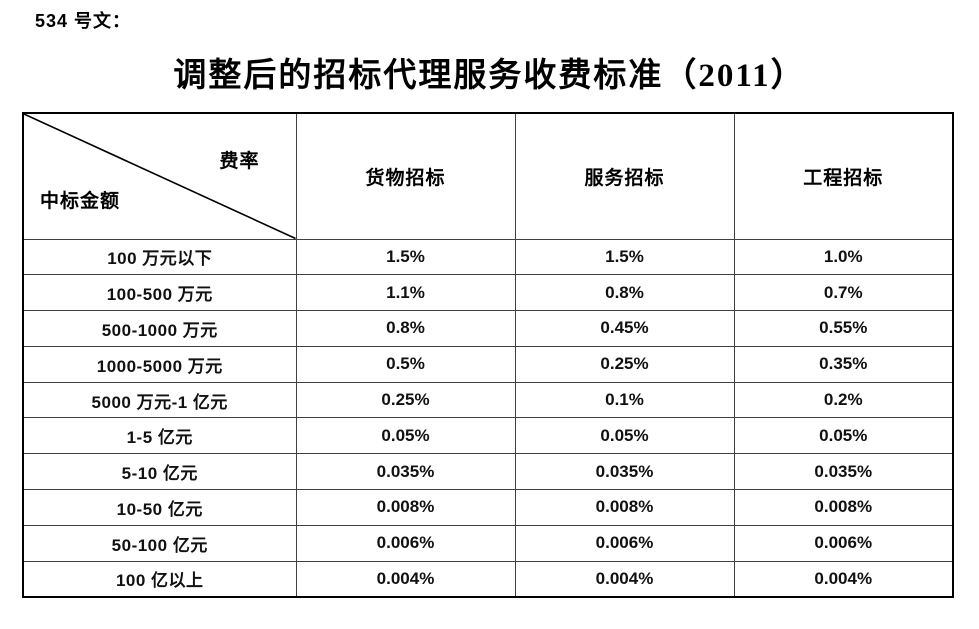 The height and width of the screenshot is (629, 979). I want to click on amount-cell: 1000-5000 万元, so click(159, 364).